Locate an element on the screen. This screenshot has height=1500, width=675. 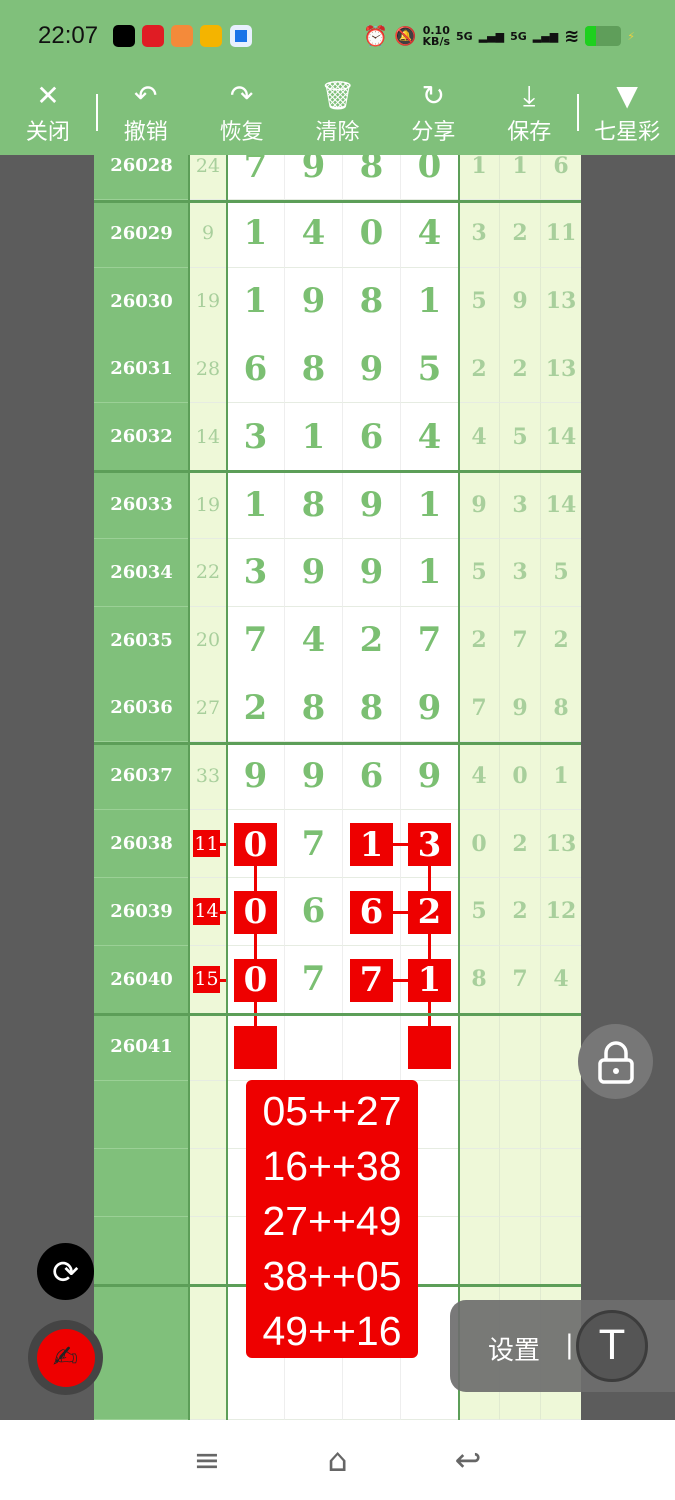
signal-2: 5G is located at coordinates (518, 36).